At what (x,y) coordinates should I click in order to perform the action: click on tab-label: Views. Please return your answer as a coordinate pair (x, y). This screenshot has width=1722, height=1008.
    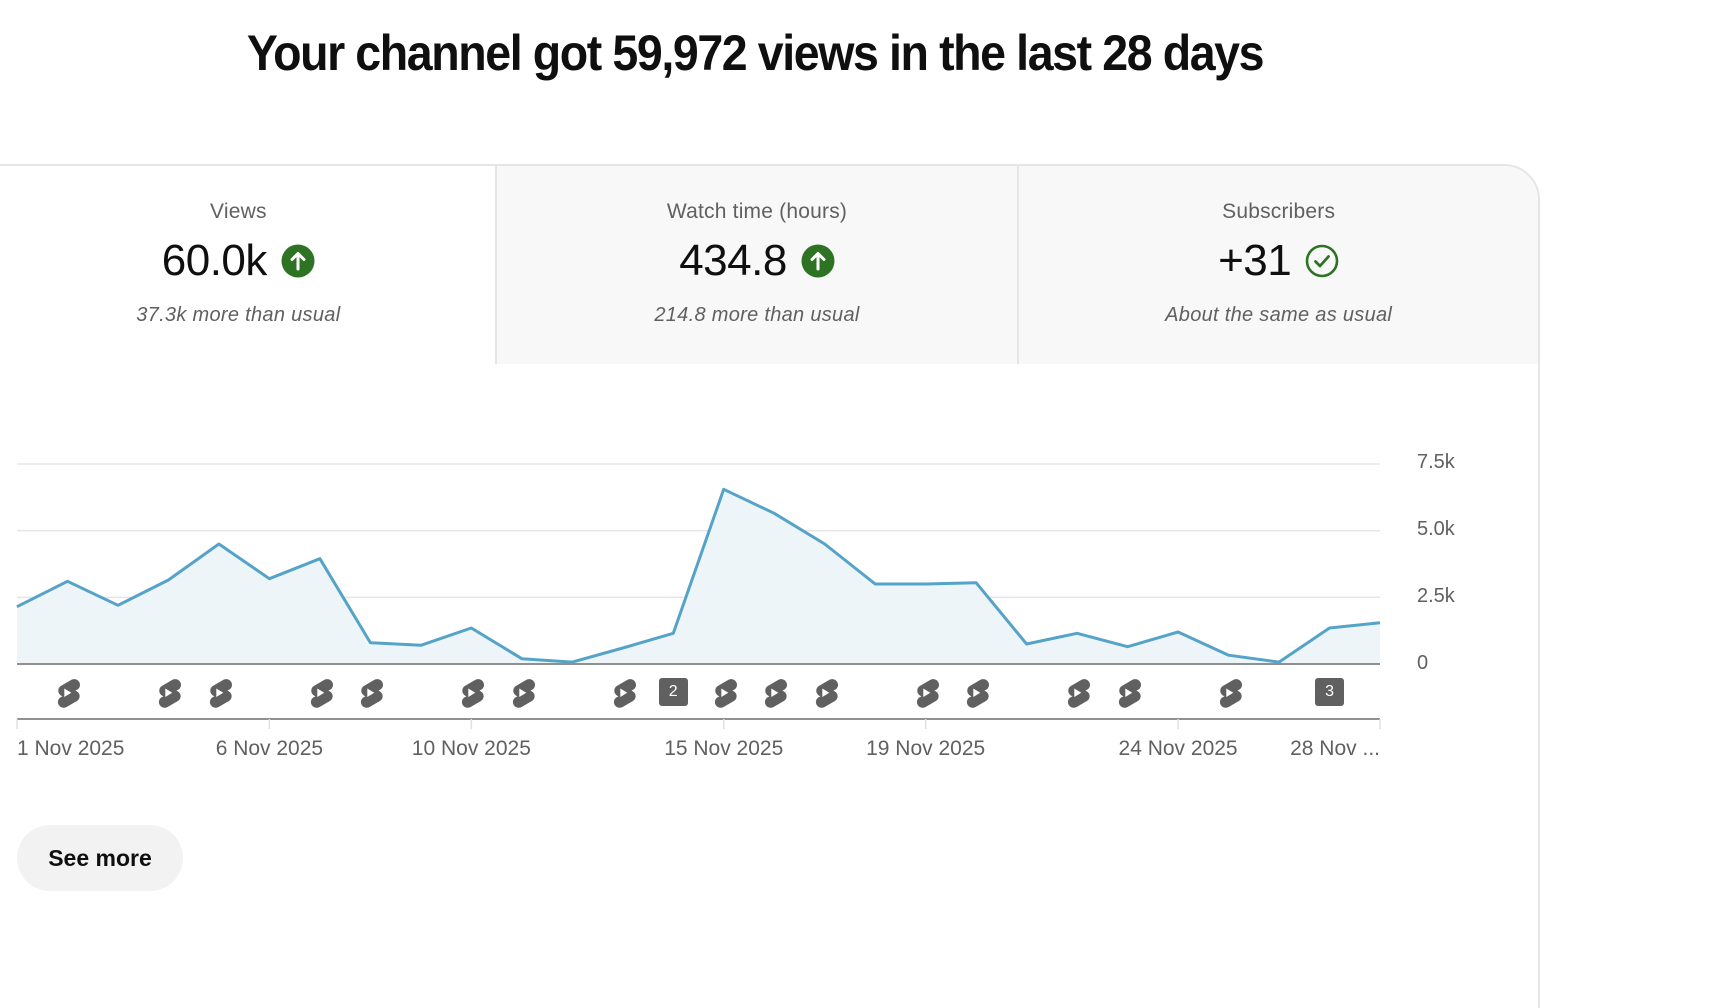
    Looking at the image, I should click on (238, 211).